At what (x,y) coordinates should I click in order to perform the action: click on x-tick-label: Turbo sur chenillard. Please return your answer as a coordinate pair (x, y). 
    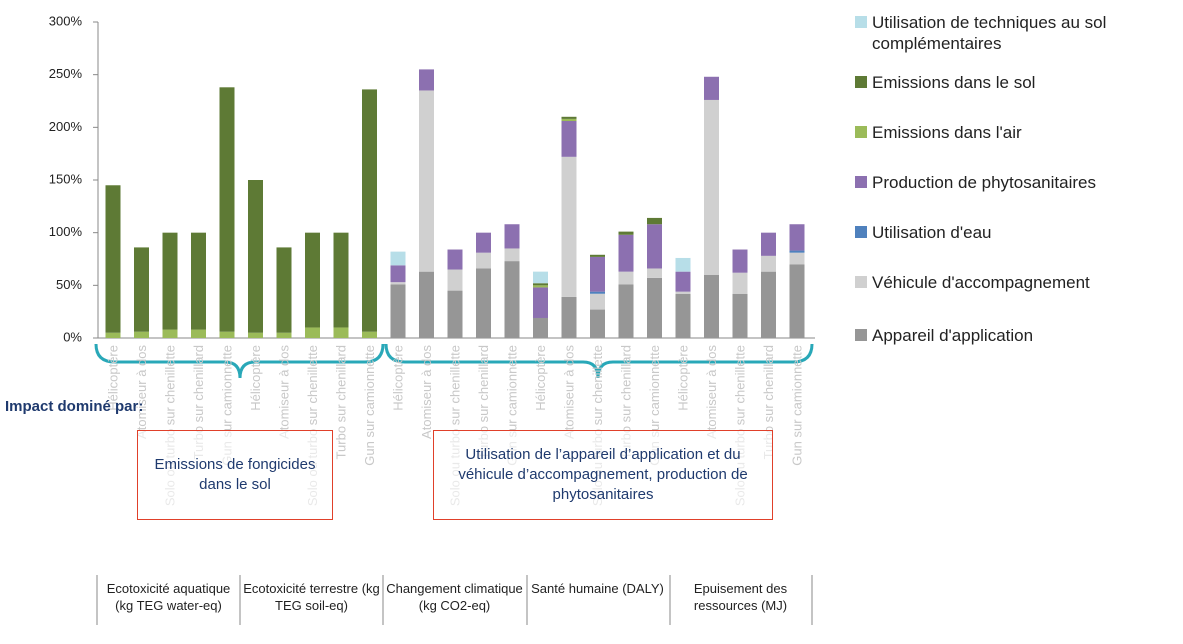
    Looking at the image, I should click on (340, 402).